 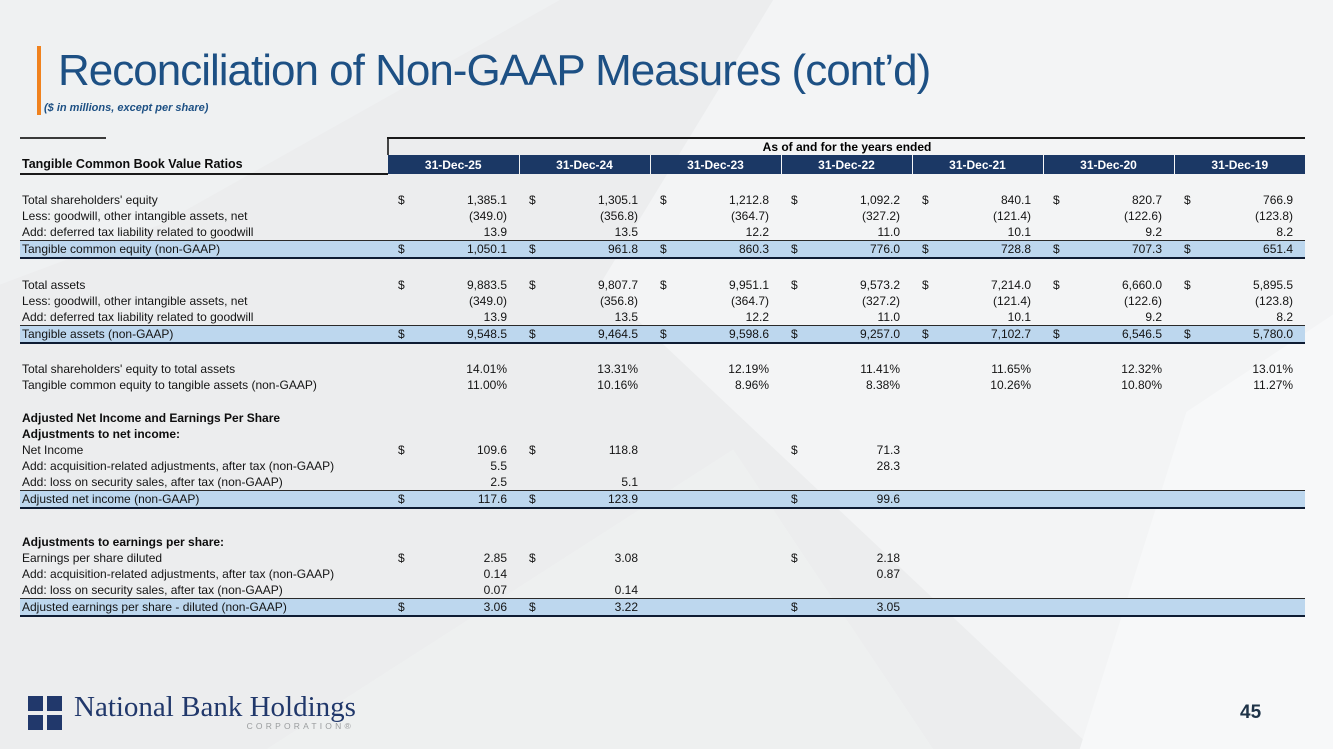 What do you see at coordinates (487, 216) in the screenshot?
I see `value-cell: (349.0)` at bounding box center [487, 216].